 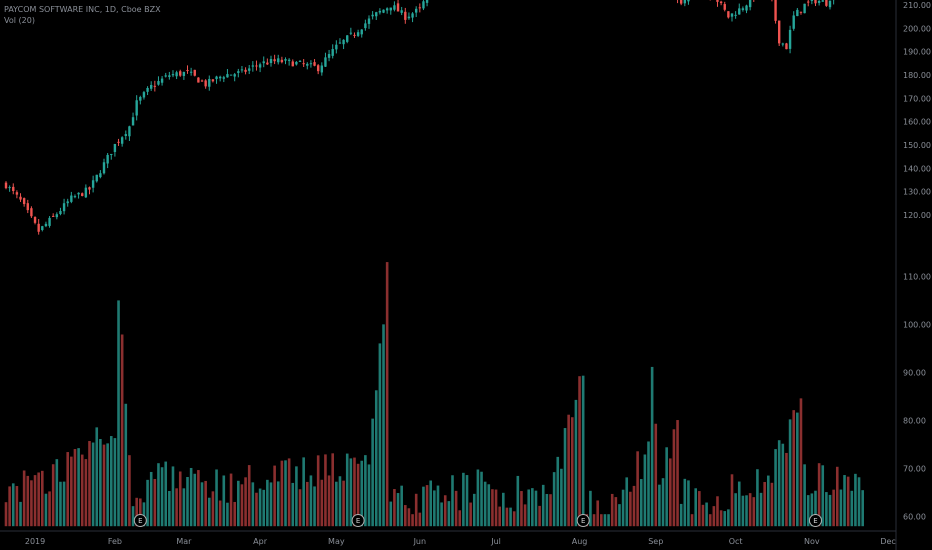 What do you see at coordinates (19, 20) in the screenshot?
I see `volume-indicator-label: Vol (20)` at bounding box center [19, 20].